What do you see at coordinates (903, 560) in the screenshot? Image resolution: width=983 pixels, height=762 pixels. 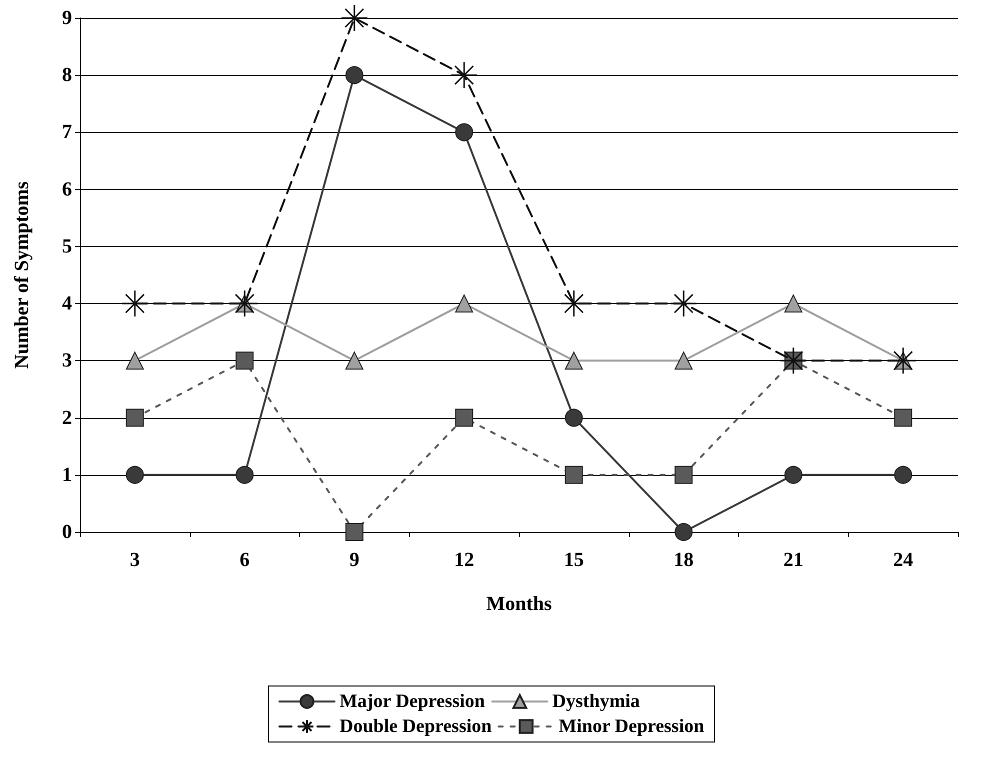 I see `x-tick-label: 24` at bounding box center [903, 560].